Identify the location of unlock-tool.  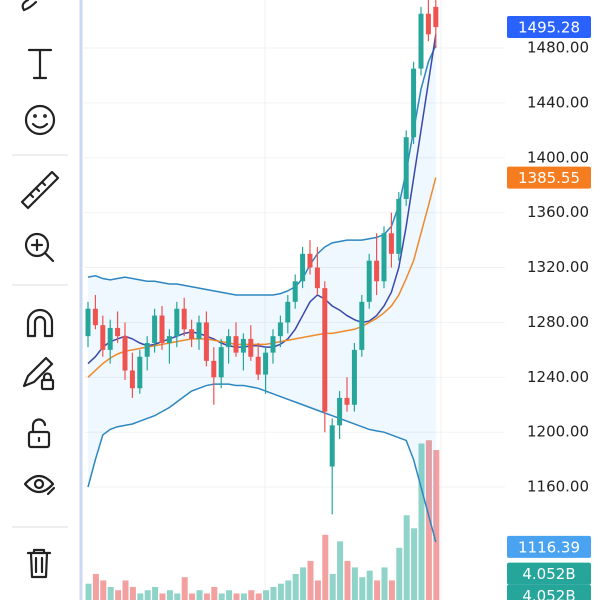
(39, 433).